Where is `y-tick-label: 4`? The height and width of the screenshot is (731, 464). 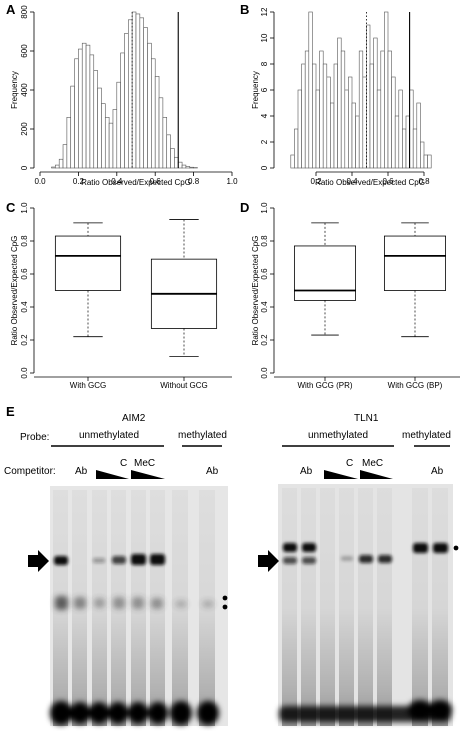 y-tick-label: 4 is located at coordinates (264, 115).